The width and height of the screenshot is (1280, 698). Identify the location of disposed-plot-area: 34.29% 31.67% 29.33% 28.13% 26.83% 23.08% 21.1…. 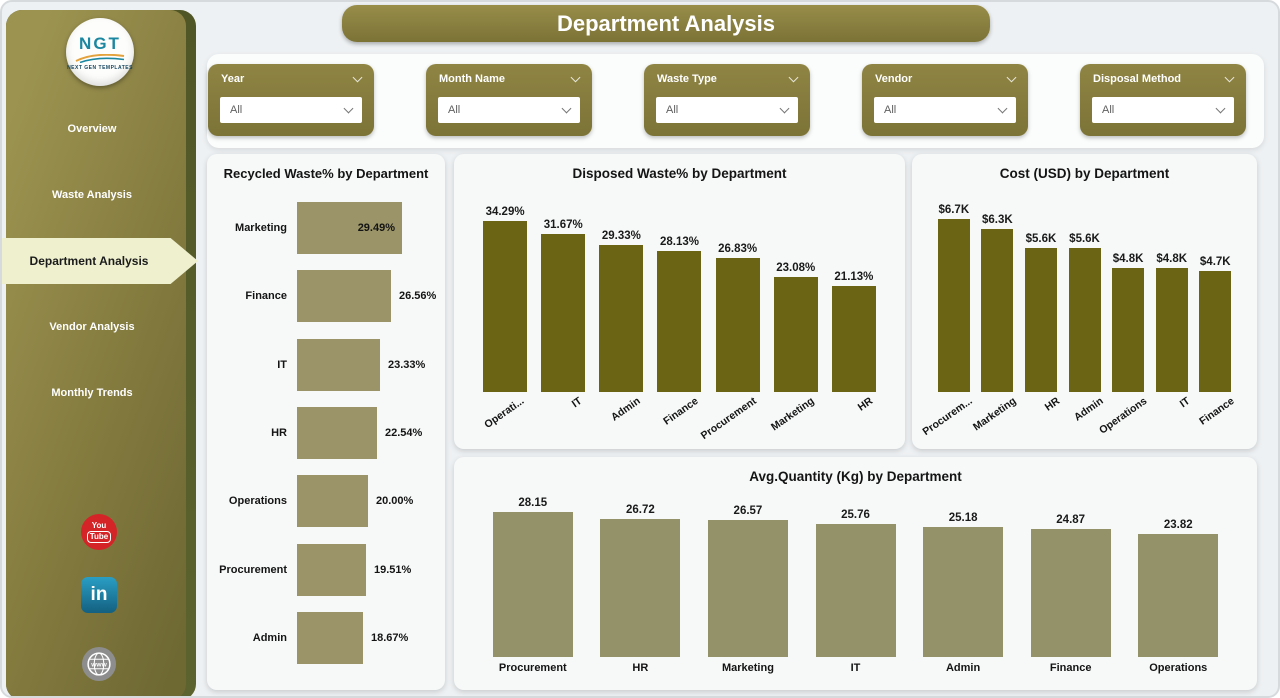
(679, 292).